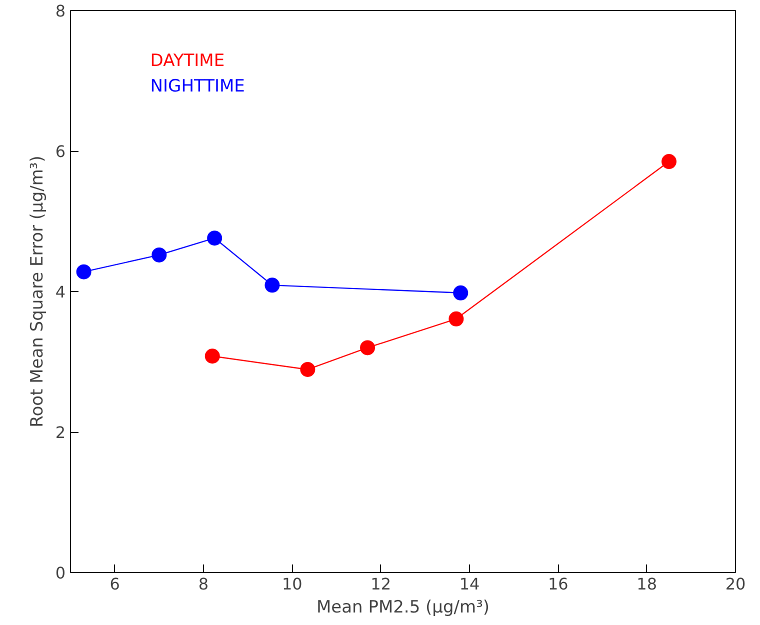 Image resolution: width=760 pixels, height=625 pixels. I want to click on text: NIGHTTIME, so click(197, 86).